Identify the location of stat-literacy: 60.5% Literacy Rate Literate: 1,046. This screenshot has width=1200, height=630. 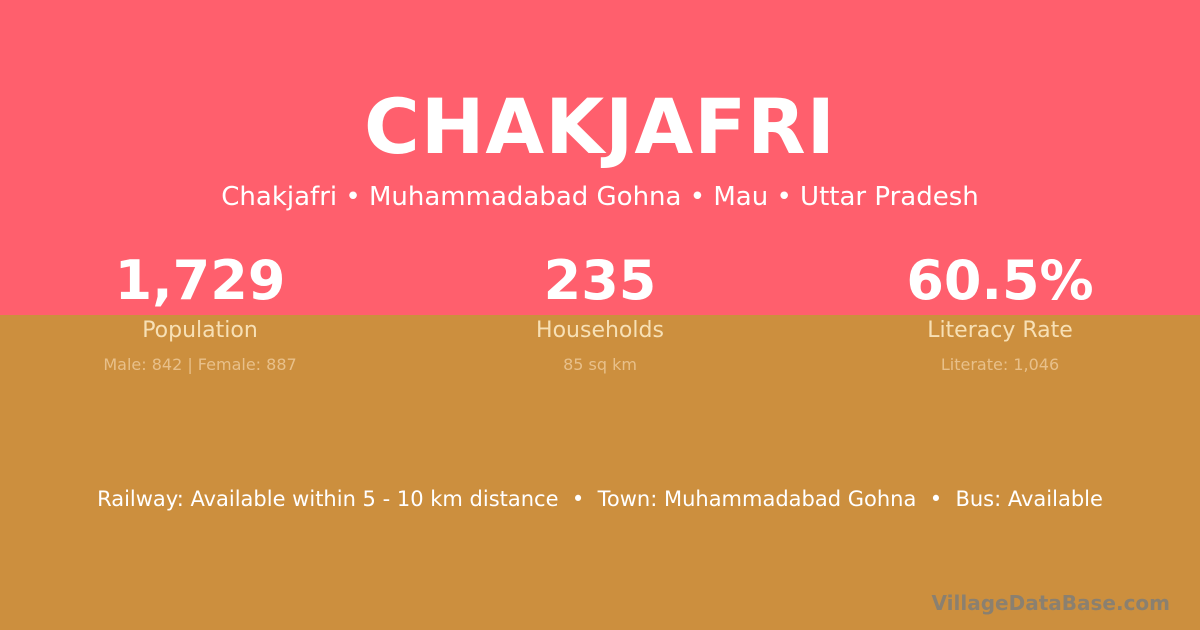
(1000, 312).